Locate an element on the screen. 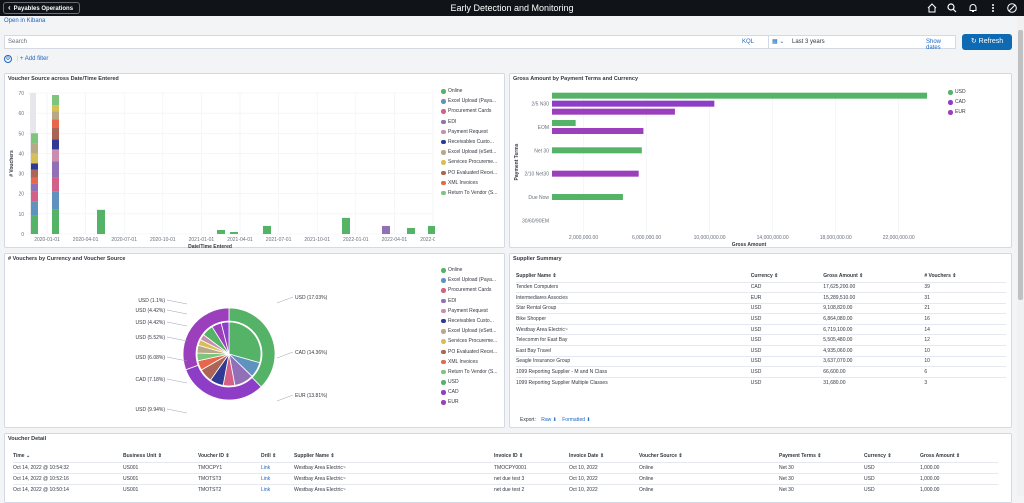 The width and height of the screenshot is (1024, 503). no-entry-icon is located at coordinates (1012, 8).